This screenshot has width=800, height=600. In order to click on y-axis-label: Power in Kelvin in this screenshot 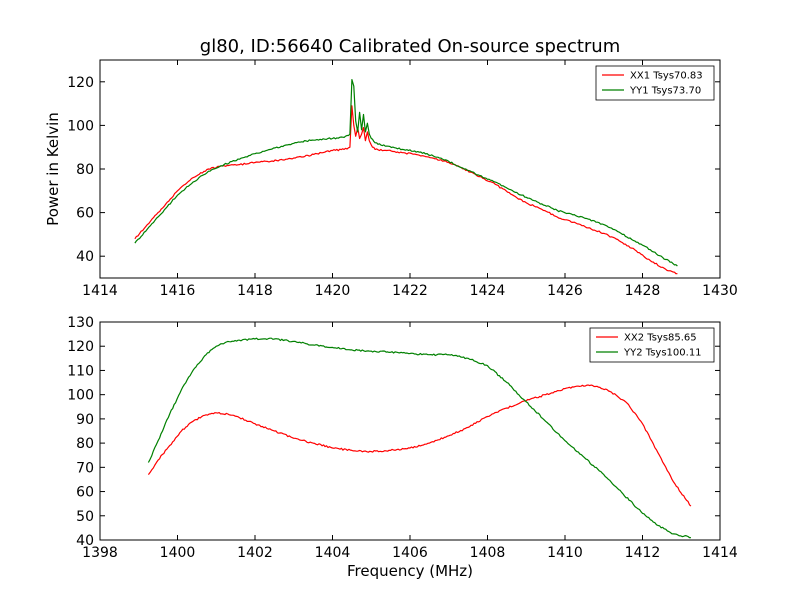, I will do `click(53, 169)`.